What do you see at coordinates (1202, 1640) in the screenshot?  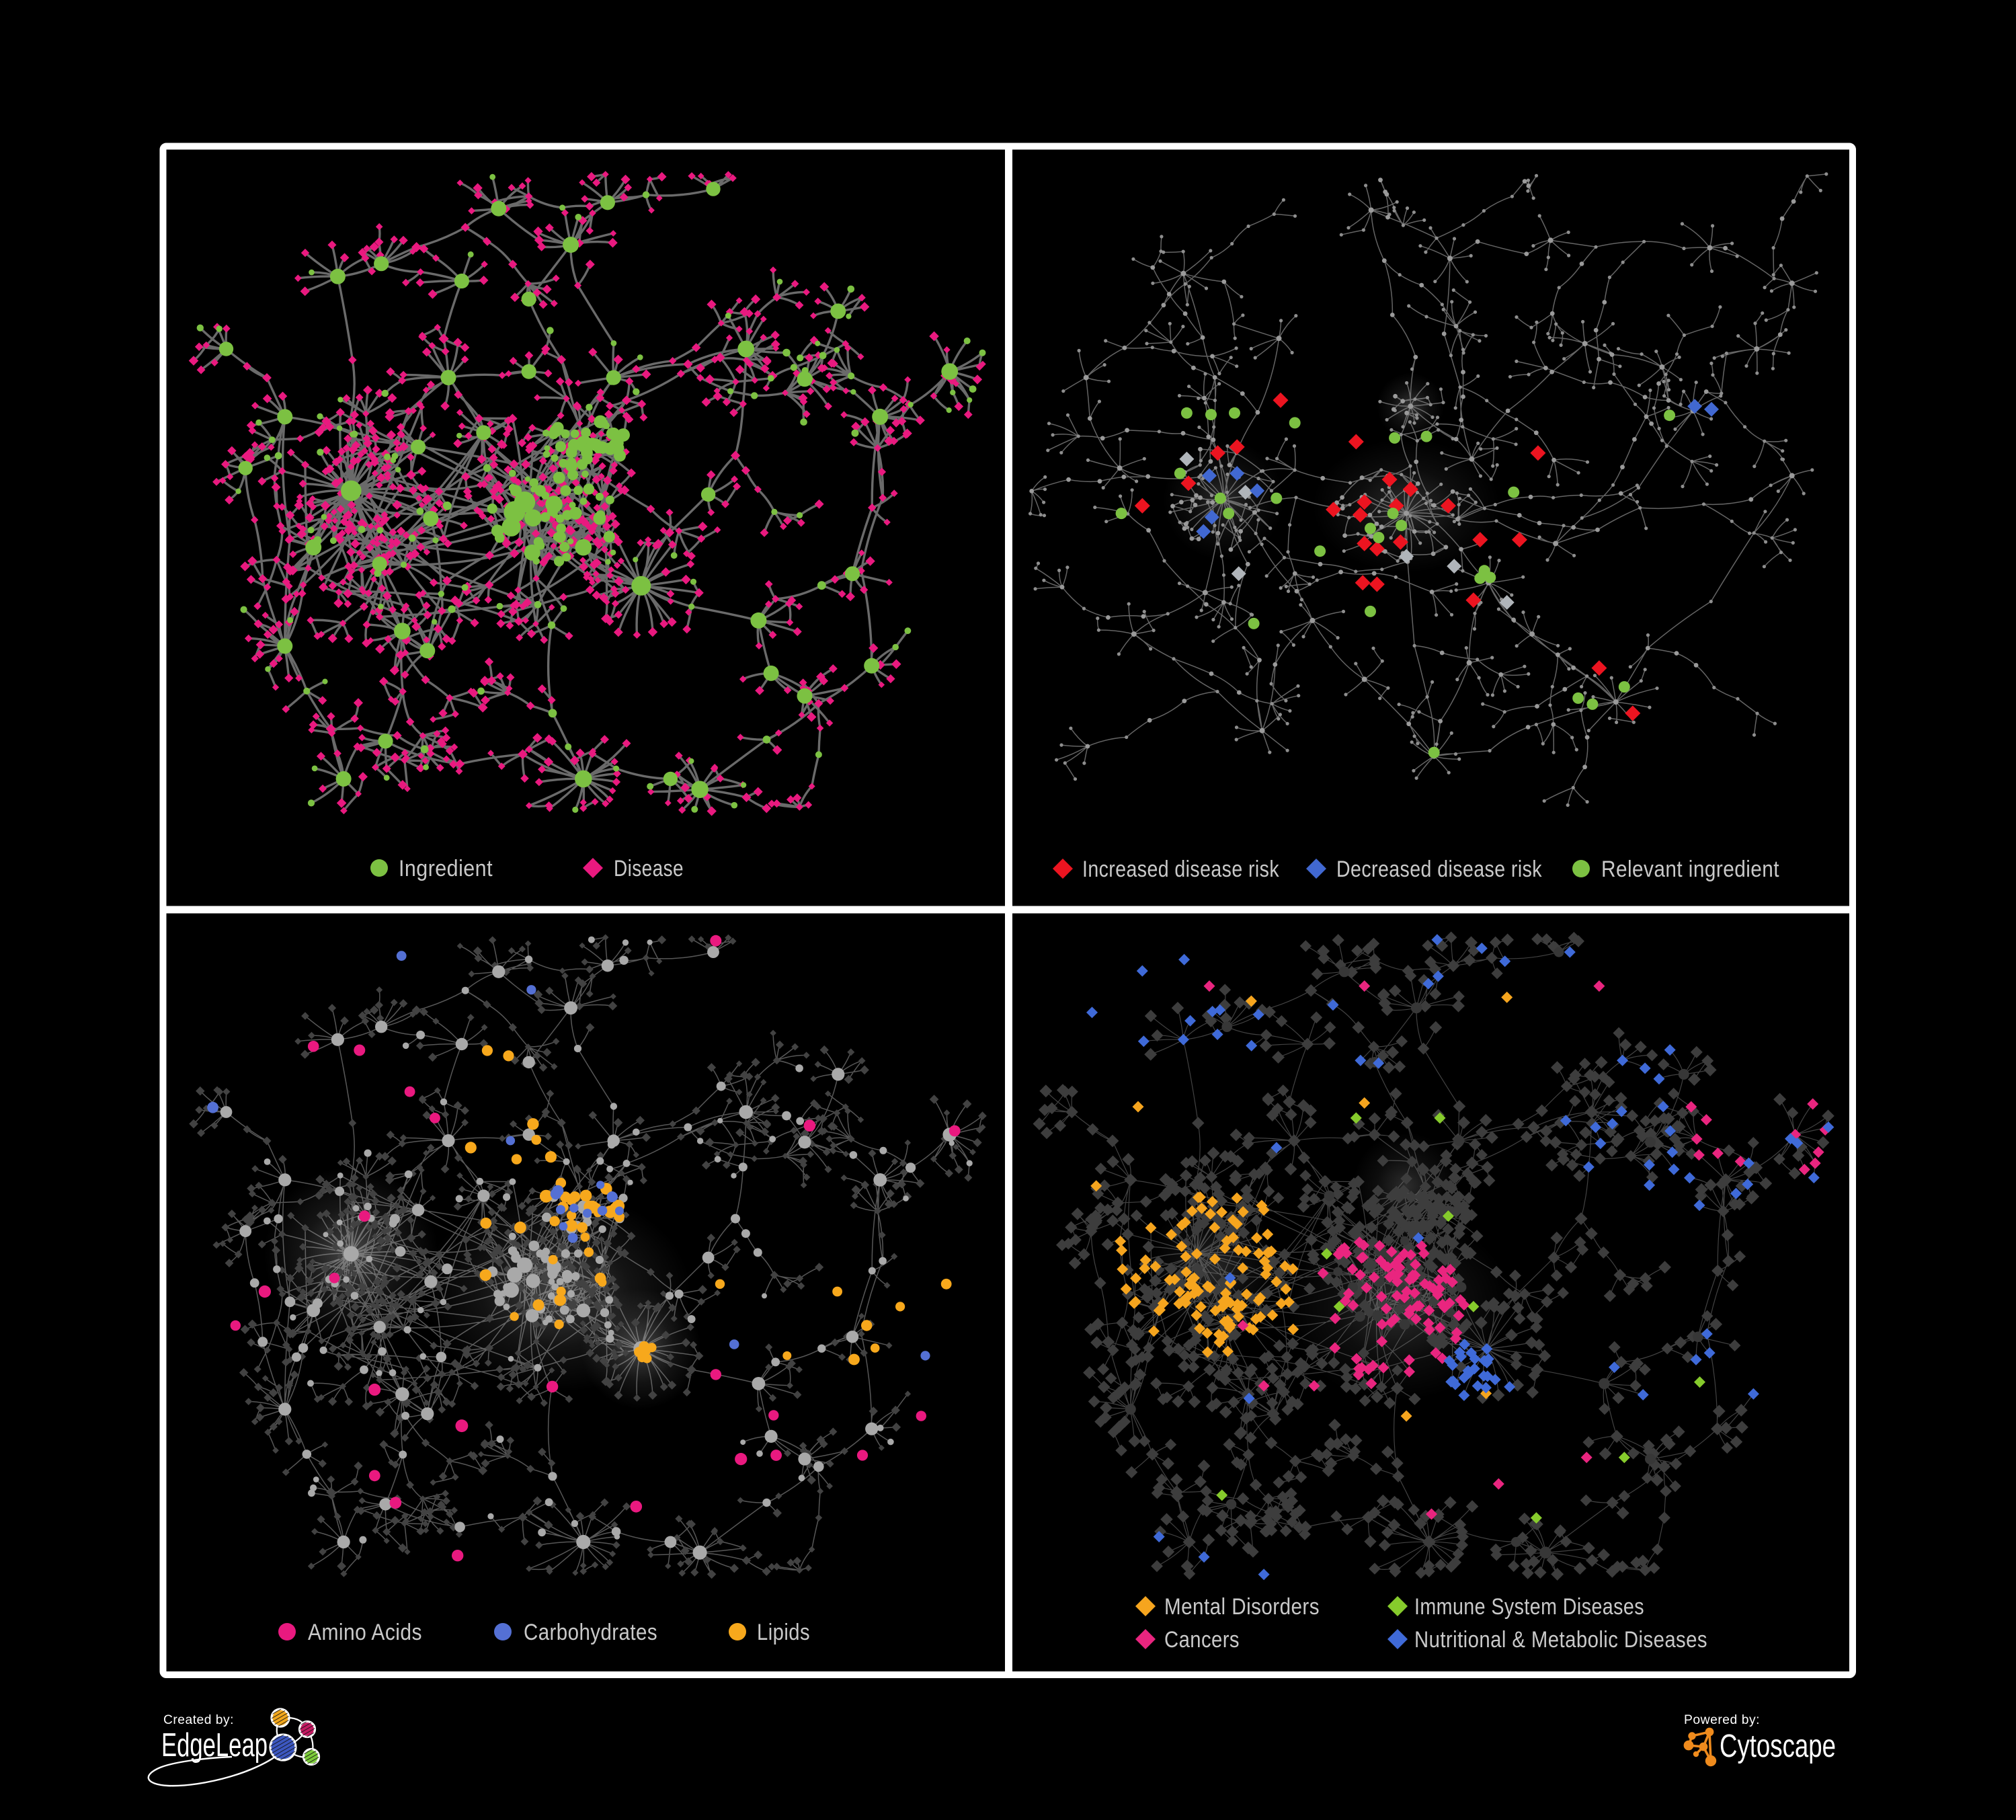 I see `svg-text: Cancers` at bounding box center [1202, 1640].